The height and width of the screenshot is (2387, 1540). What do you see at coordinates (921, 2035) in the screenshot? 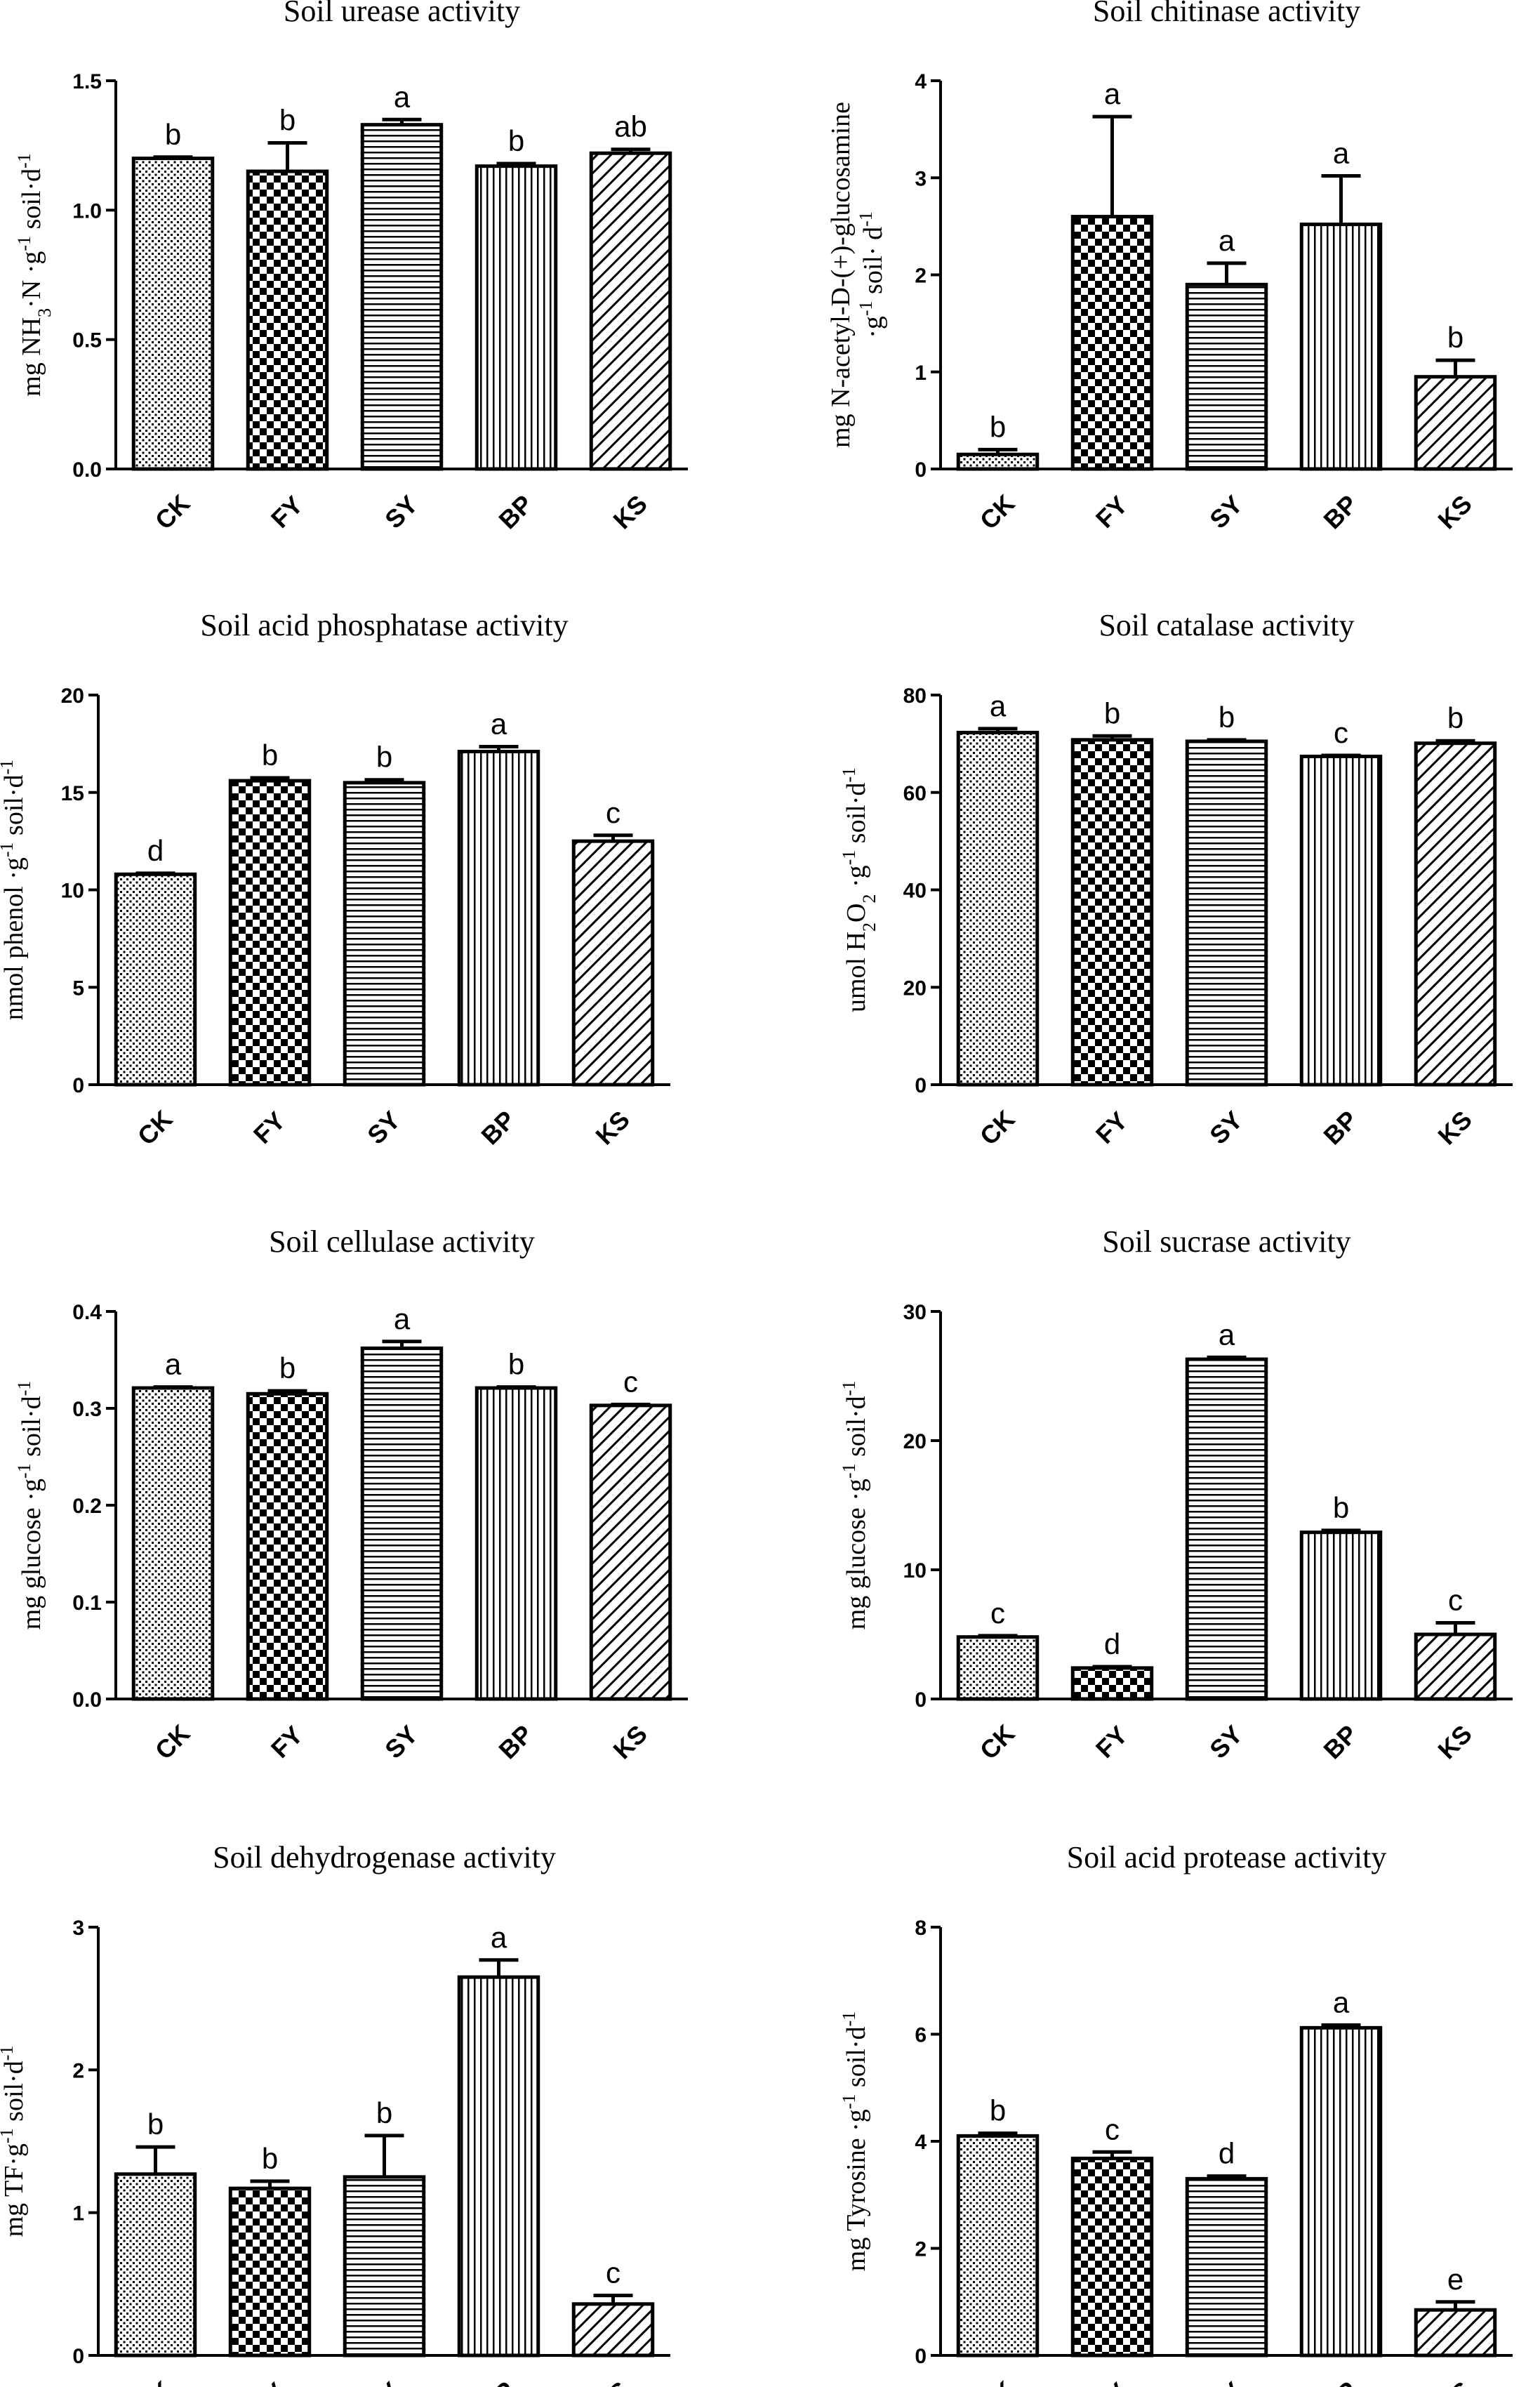
I see `y-tick-label: 6` at bounding box center [921, 2035].